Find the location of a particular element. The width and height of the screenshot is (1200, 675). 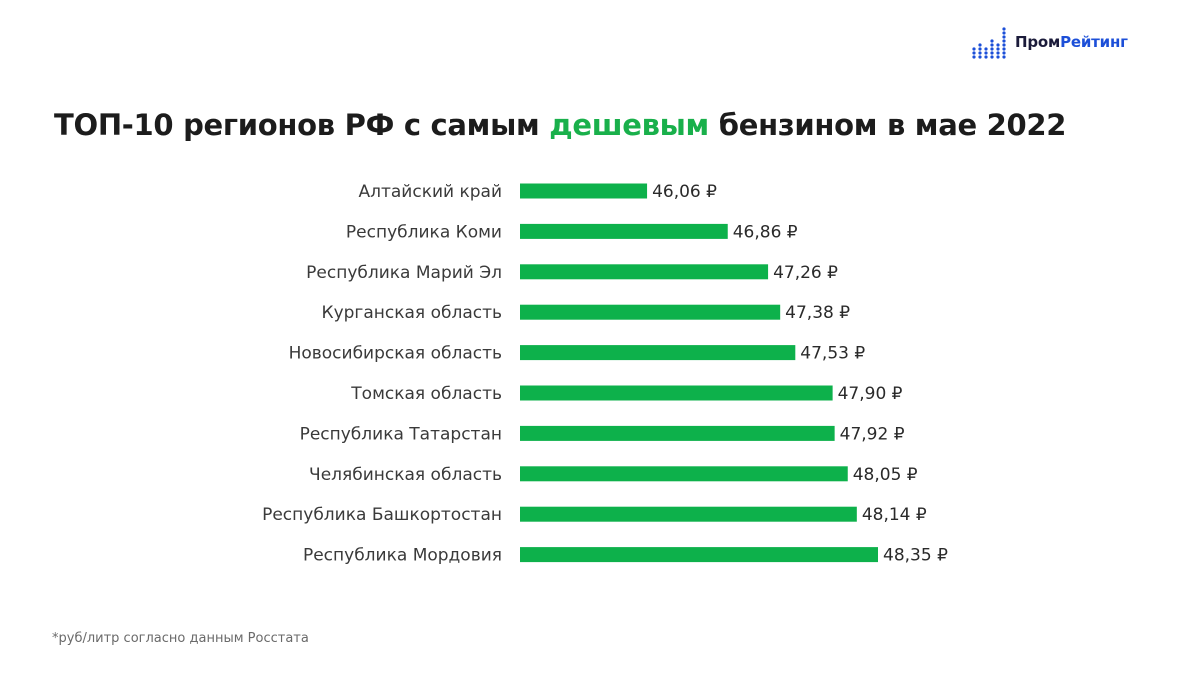

category-label: Республика Башкортостан is located at coordinates (382, 515).